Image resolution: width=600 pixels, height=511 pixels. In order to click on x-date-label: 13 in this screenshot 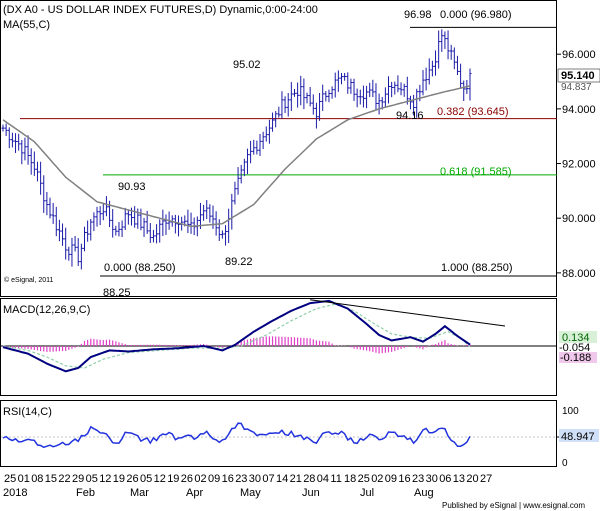, I will do `click(459, 479)`.